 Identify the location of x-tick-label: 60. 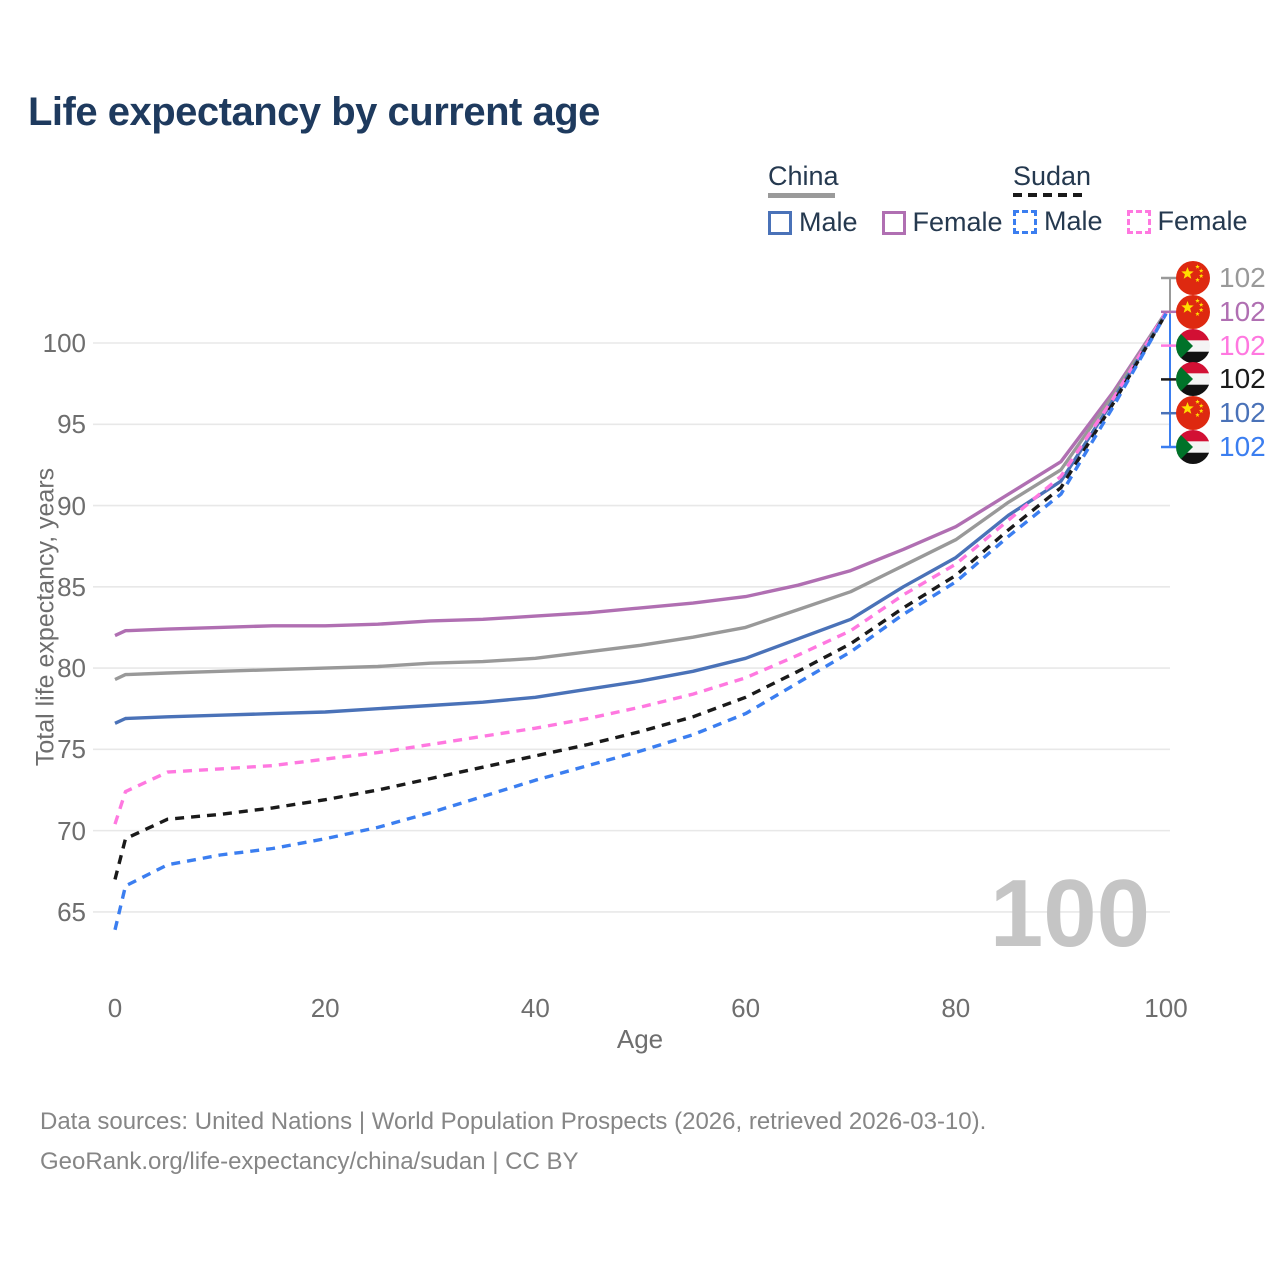
(746, 1008).